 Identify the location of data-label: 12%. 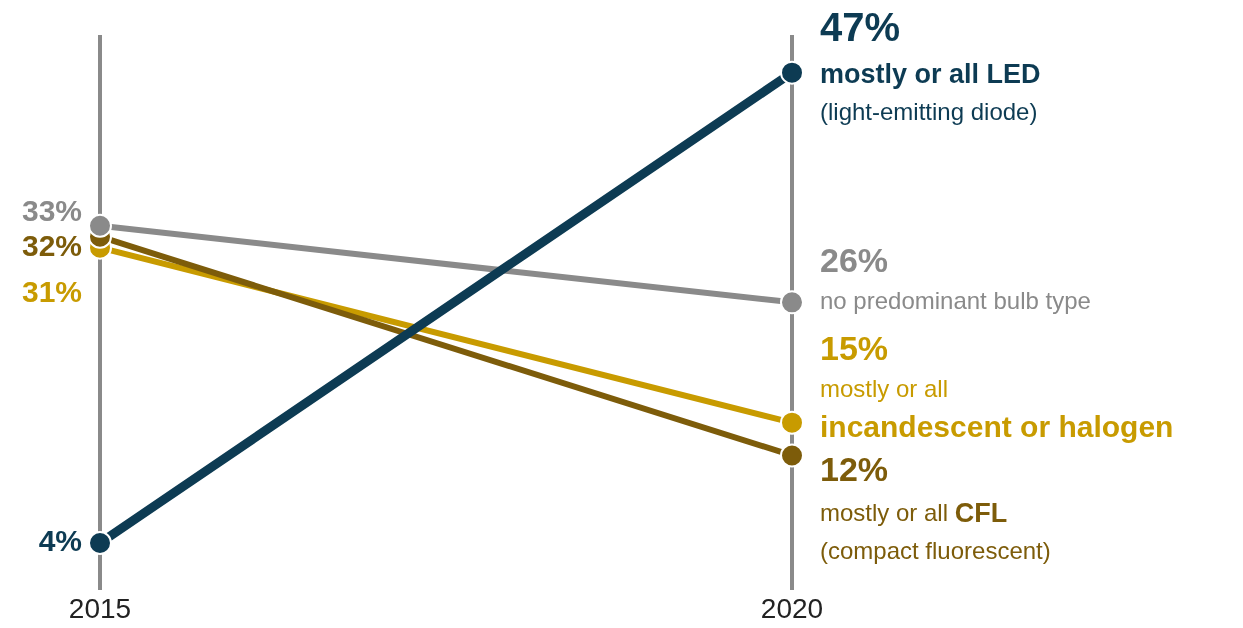
(854, 469).